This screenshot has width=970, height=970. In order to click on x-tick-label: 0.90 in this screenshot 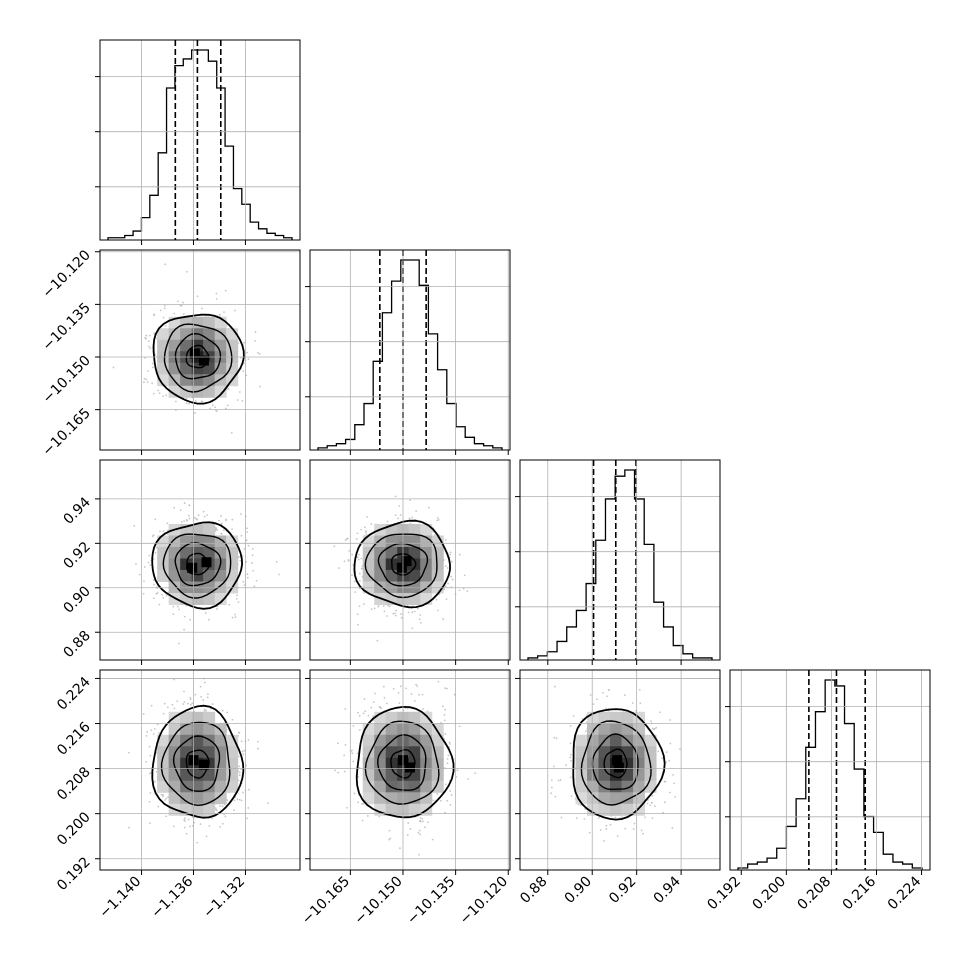, I will do `click(578, 890)`.